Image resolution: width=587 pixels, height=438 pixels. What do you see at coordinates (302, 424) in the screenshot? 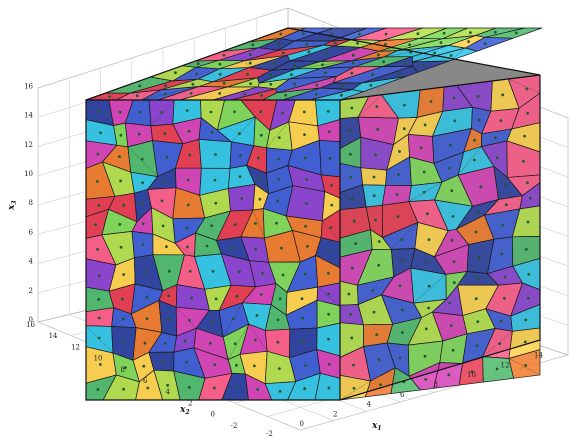
I see `x1-tick-label: 0` at bounding box center [302, 424].